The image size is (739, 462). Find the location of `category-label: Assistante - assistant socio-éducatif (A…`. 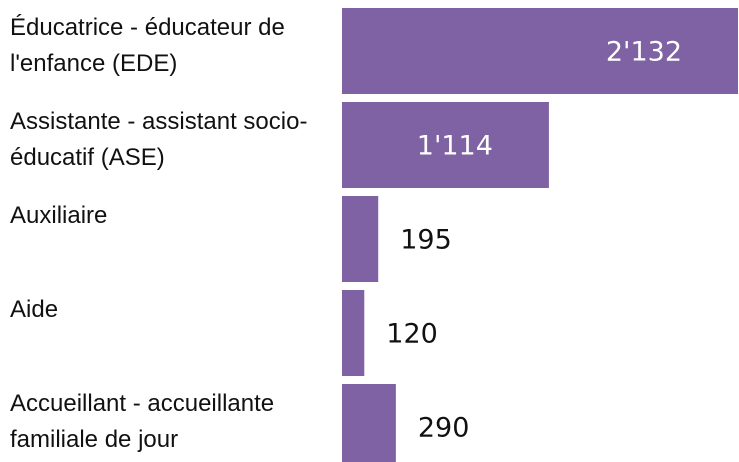

category-label: Assistante - assistant socio-éducatif (A… is located at coordinates (159, 139).